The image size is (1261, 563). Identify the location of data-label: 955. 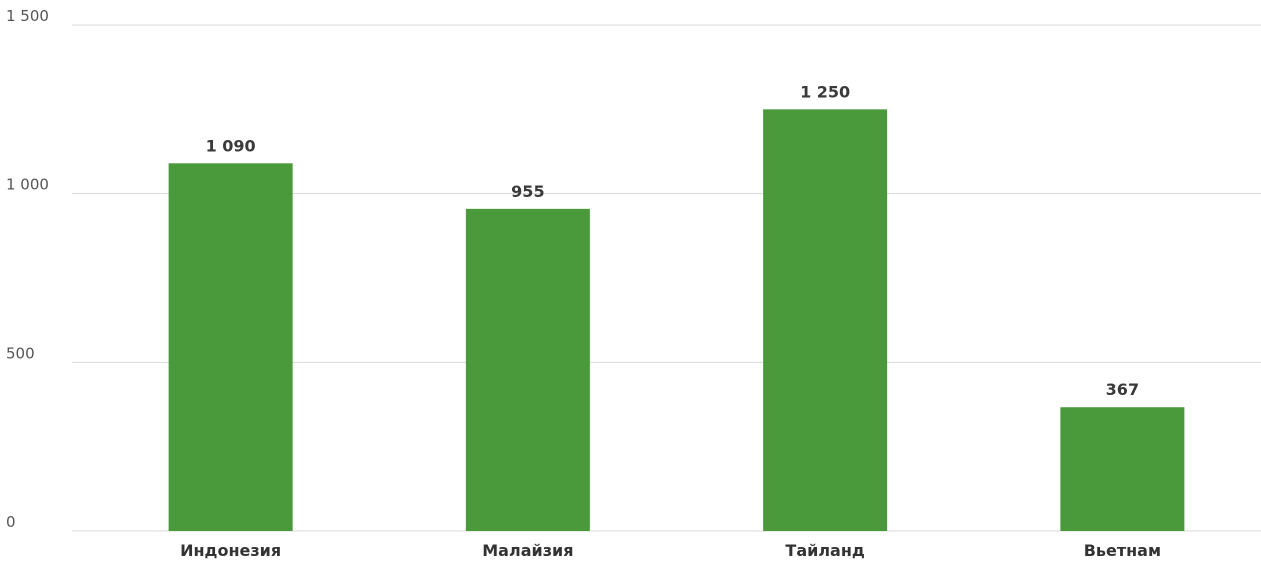
(527, 191).